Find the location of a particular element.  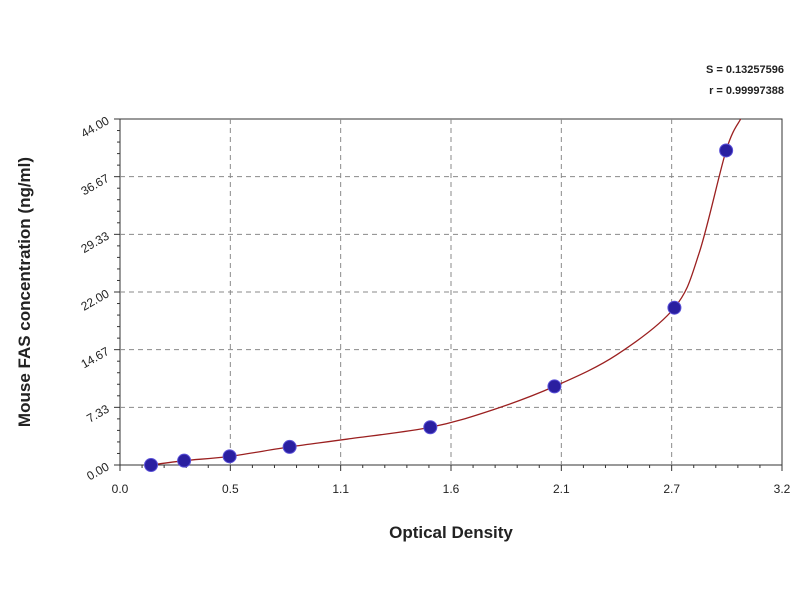

y-axis-ticks: 0.00 7.33 14.67 22.00 29.33 36.67 44.00 is located at coordinates (99, 298).